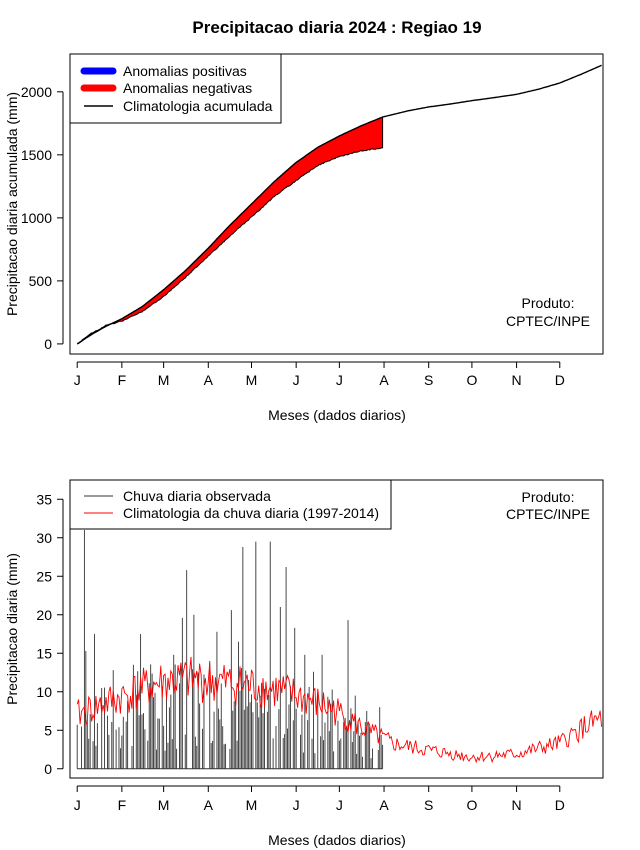  I want to click on y-tick-label: 2000, so click(36, 92).